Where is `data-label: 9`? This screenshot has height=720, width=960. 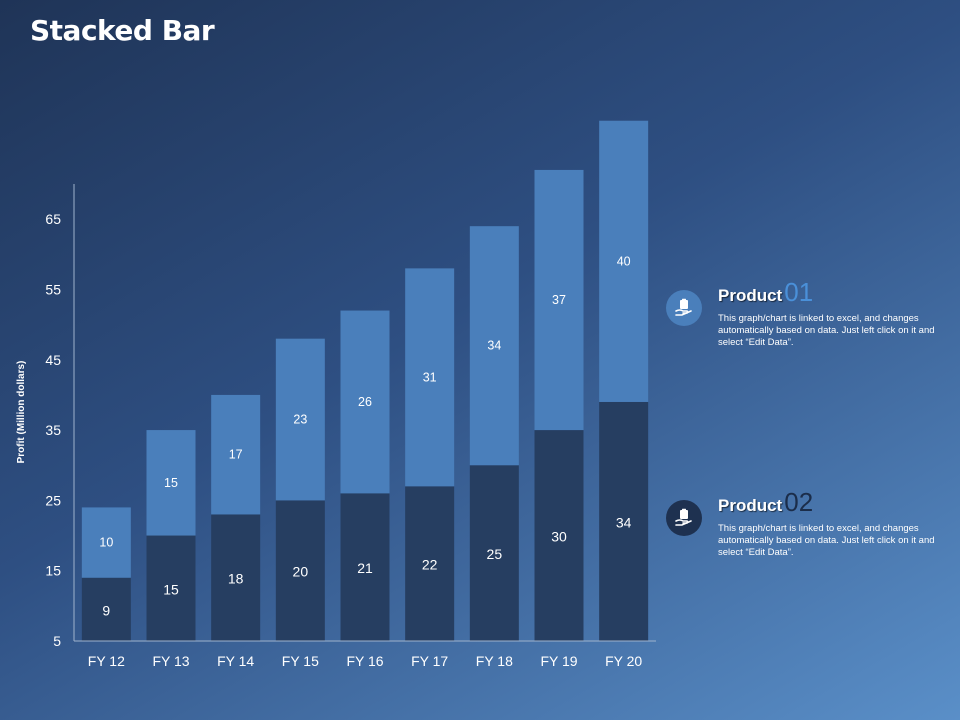
data-label: 9 is located at coordinates (106, 610).